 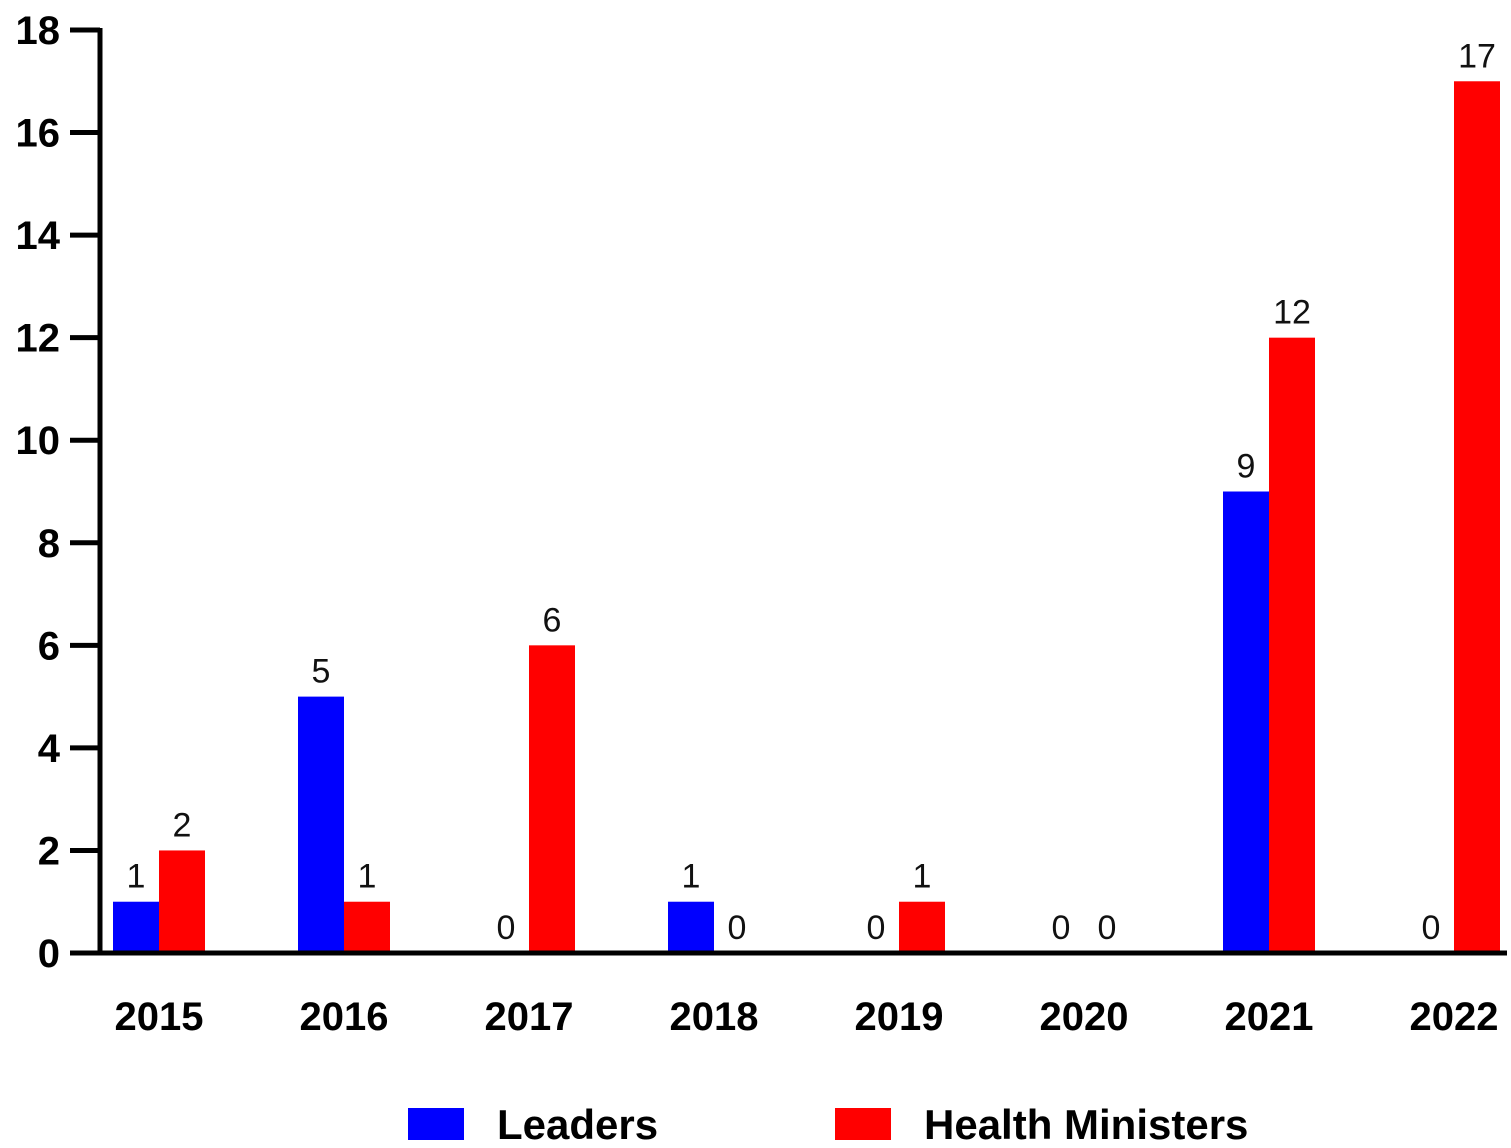 What do you see at coordinates (1107, 928) in the screenshot?
I see `data-label-health-ministers-2020: 0` at bounding box center [1107, 928].